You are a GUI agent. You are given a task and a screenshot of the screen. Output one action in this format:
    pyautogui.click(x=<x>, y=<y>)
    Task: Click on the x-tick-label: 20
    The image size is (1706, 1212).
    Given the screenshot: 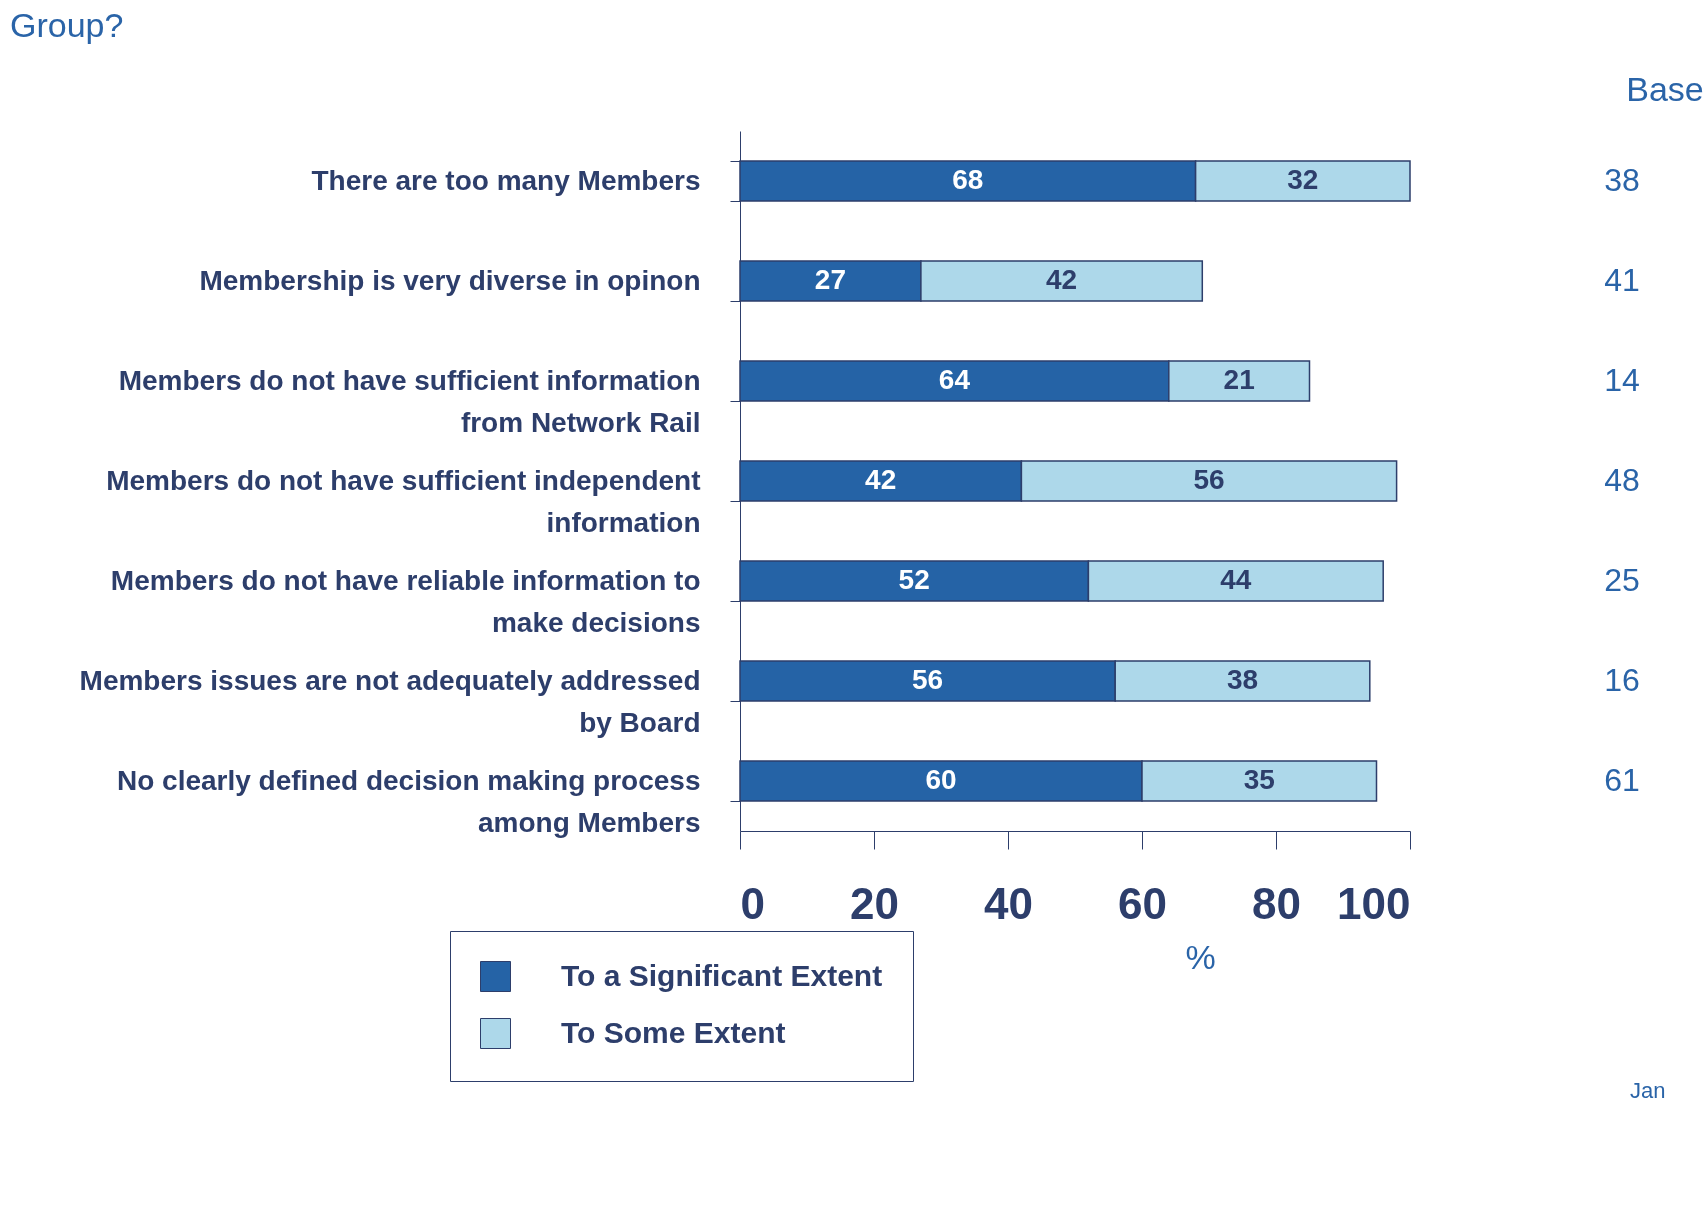 What is the action you would take?
    pyautogui.click(x=874, y=903)
    